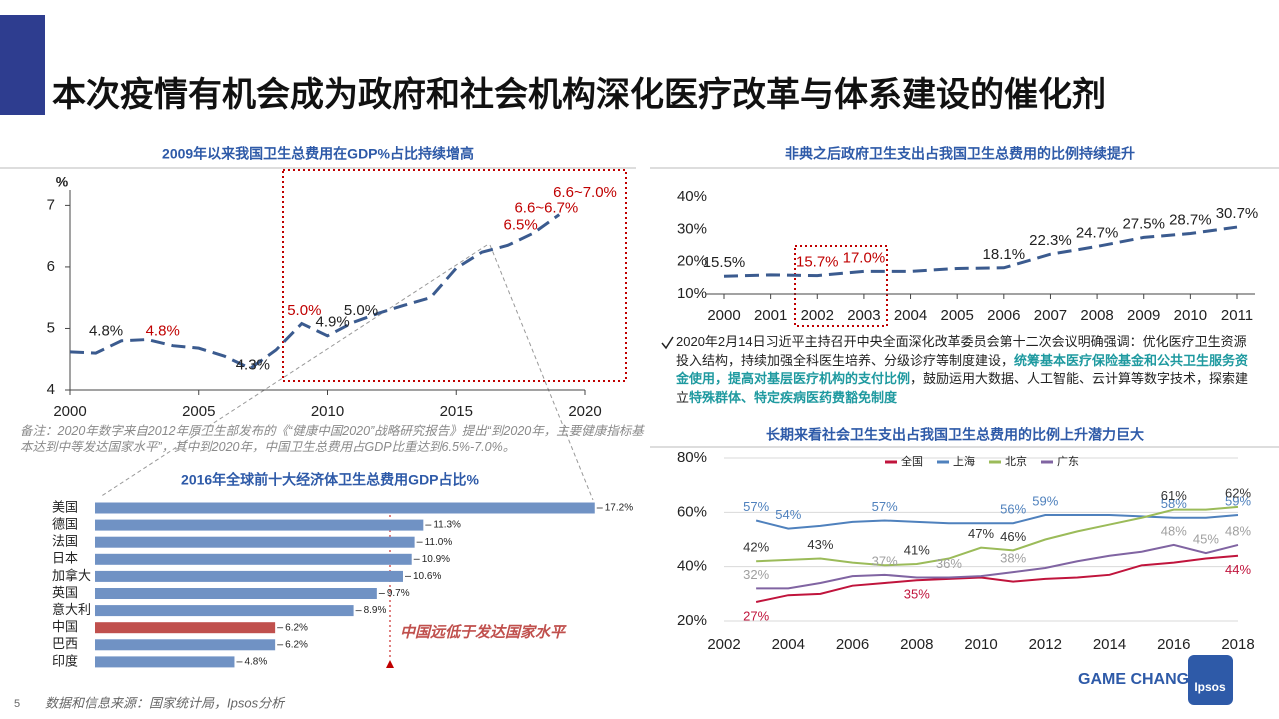 The image size is (1279, 719). I want to click on data-label: 48%, so click(1174, 530).